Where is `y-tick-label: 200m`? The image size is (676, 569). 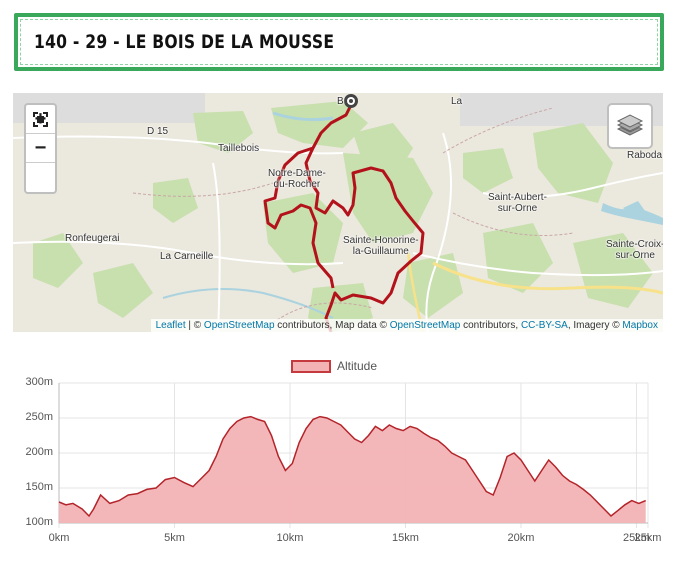
y-tick-label: 200m is located at coordinates (39, 452).